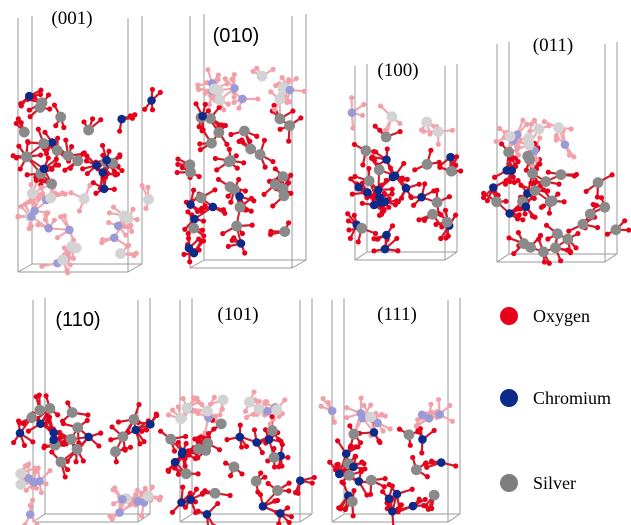 The image size is (631, 525). I want to click on panel-label-111: (111), so click(397, 314).